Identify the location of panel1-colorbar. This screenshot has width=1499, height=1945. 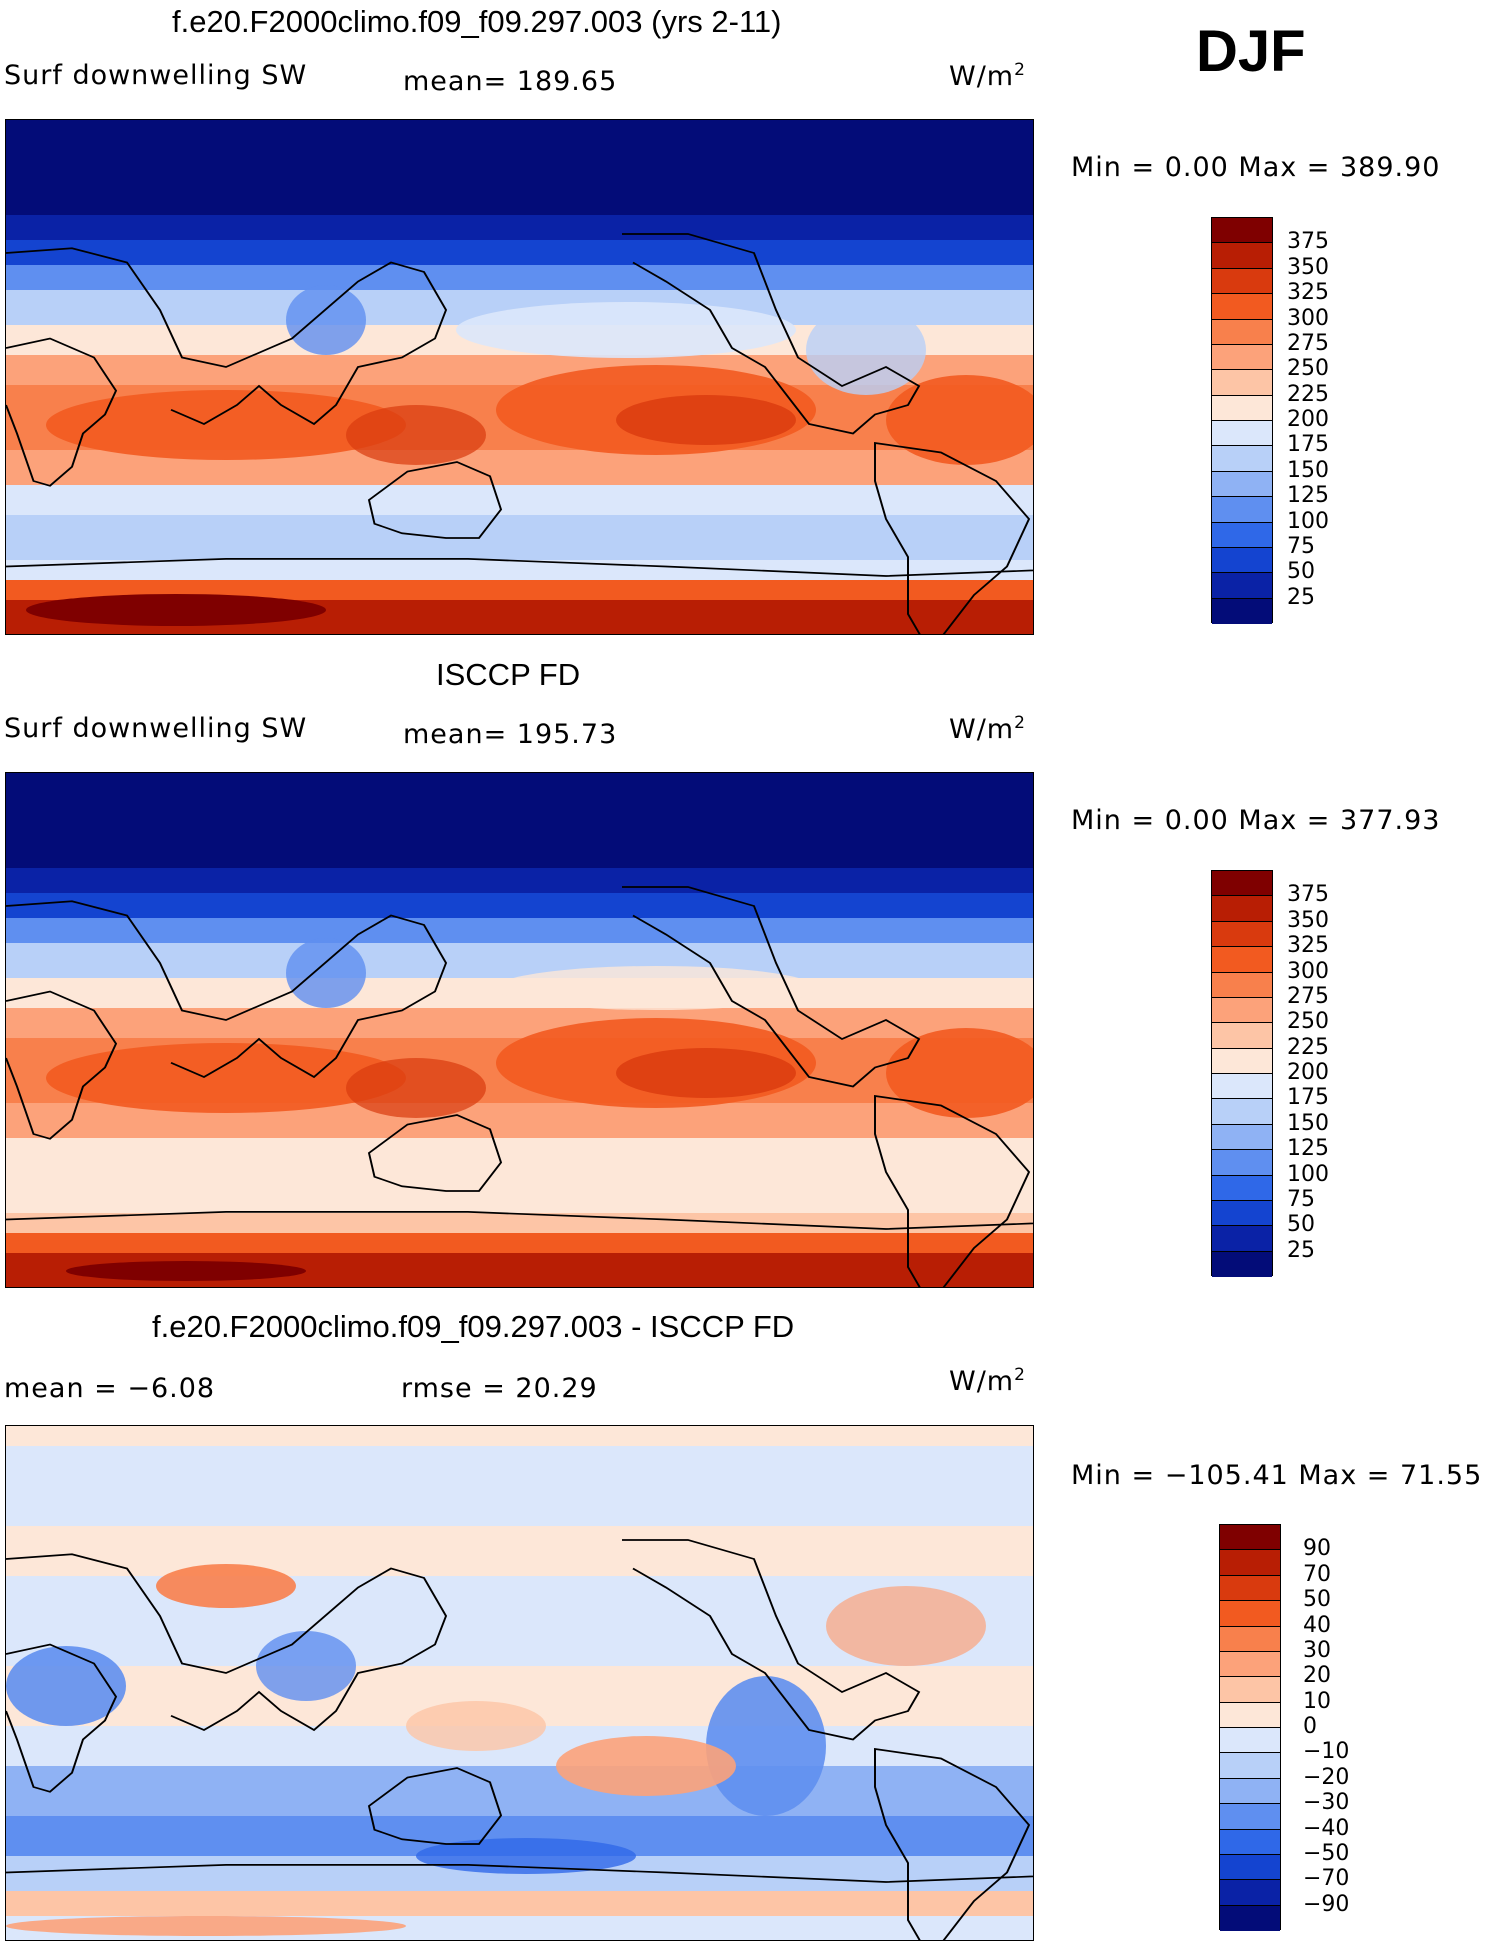
(1242, 420).